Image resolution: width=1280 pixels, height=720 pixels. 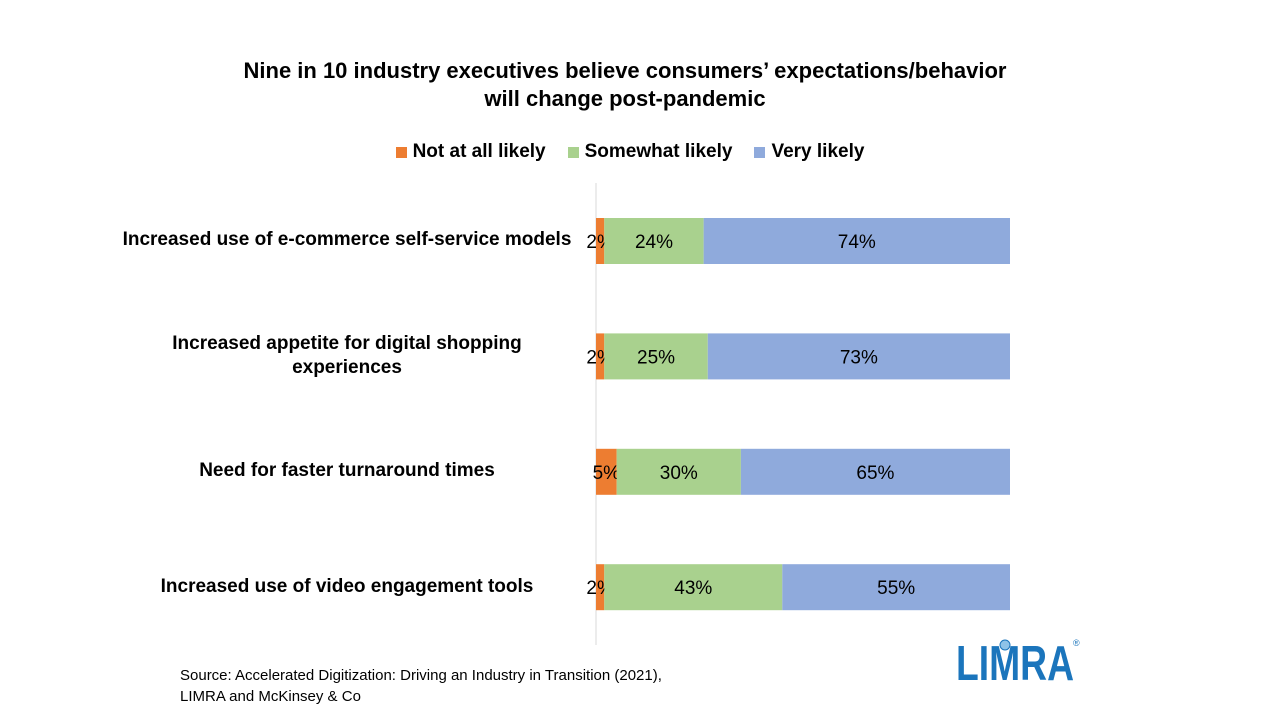 I want to click on legend-label-somewhat-likely: Somewhat likely, so click(x=658, y=151).